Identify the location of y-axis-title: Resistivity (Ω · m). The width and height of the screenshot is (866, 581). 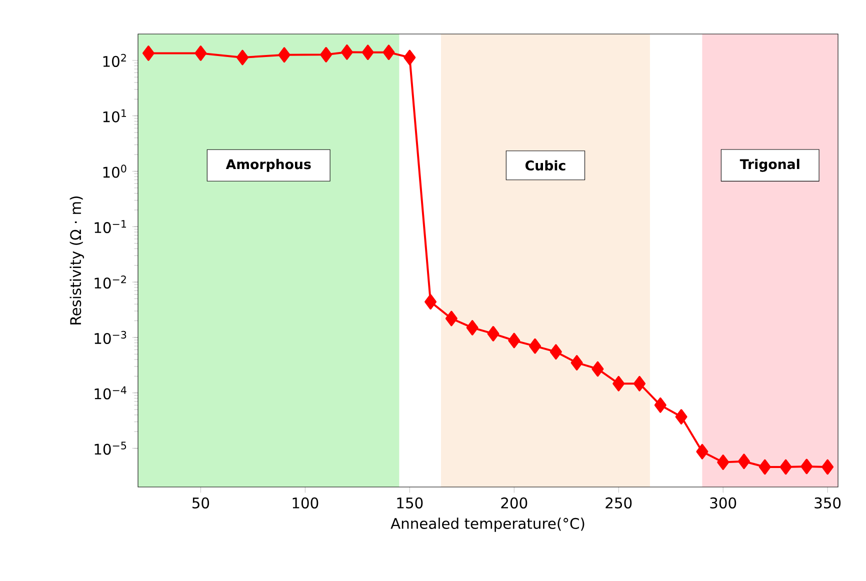
(77, 260).